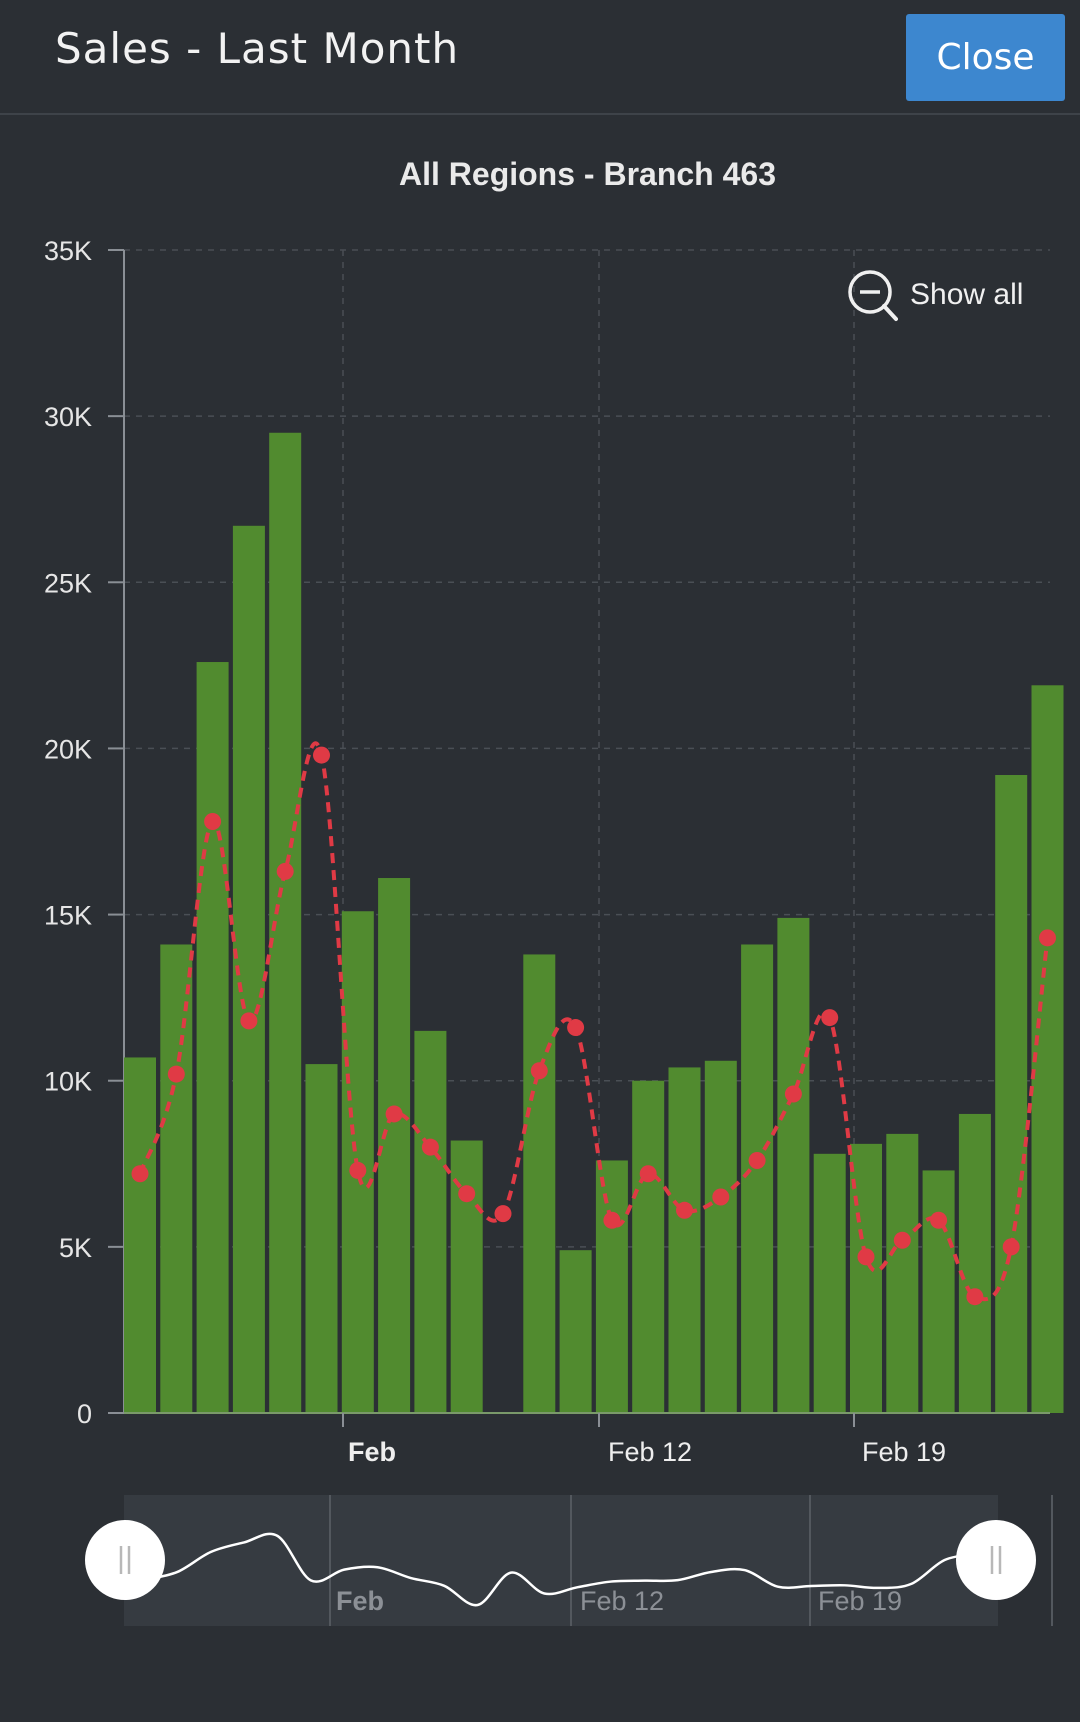  What do you see at coordinates (561, 1569) in the screenshot?
I see `navigator-line` at bounding box center [561, 1569].